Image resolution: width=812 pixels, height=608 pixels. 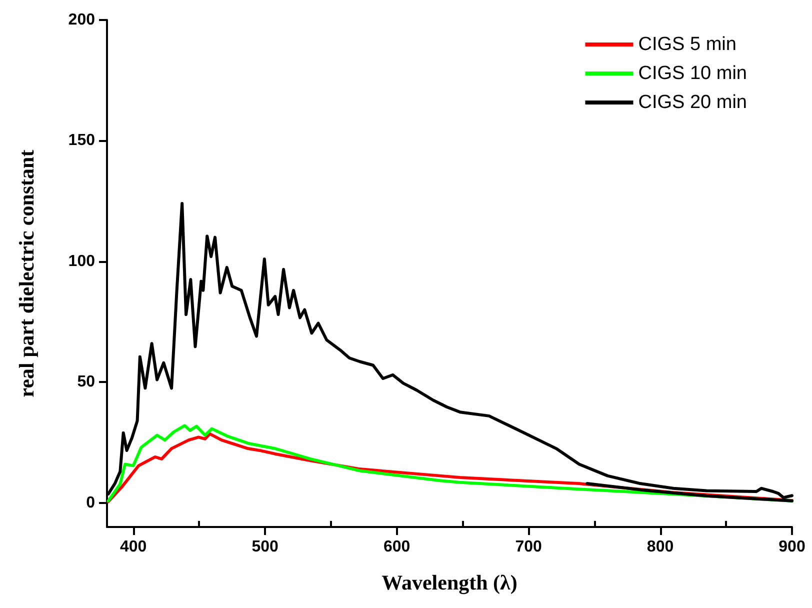 What do you see at coordinates (792, 547) in the screenshot?
I see `x-tick-label: 900` at bounding box center [792, 547].